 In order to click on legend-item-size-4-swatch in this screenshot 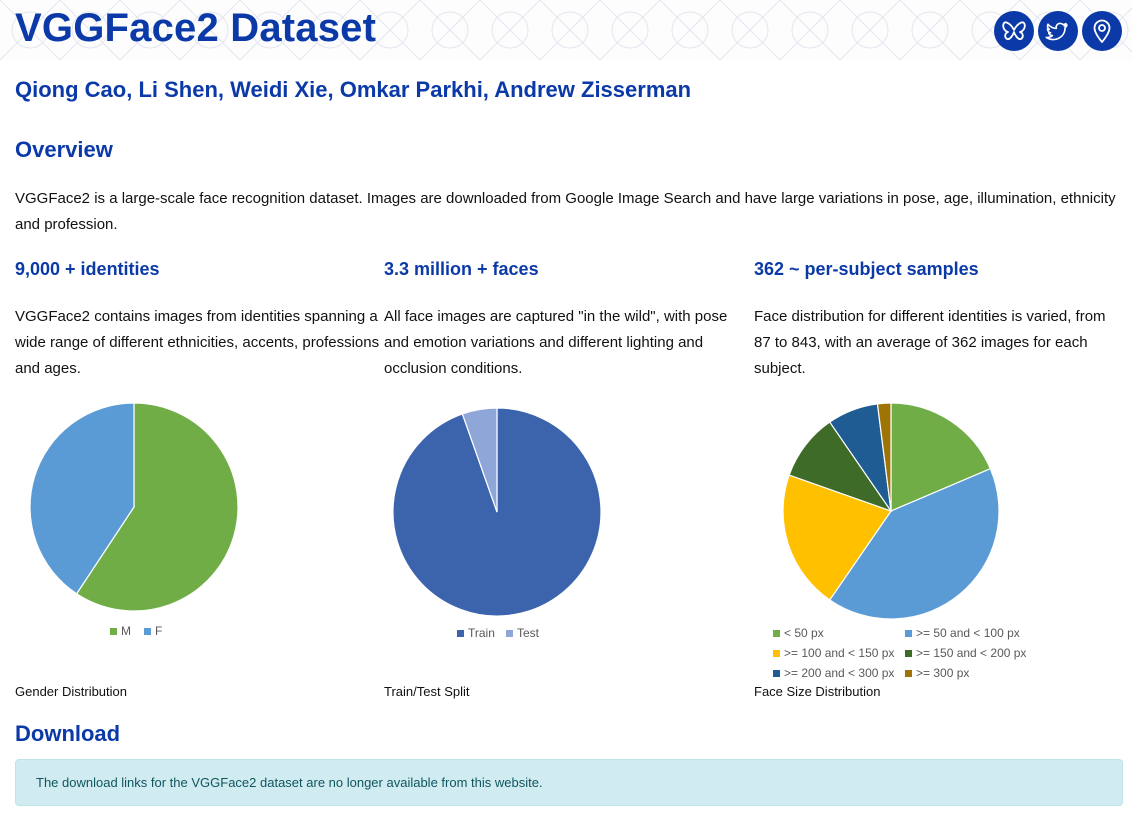, I will do `click(776, 673)`.